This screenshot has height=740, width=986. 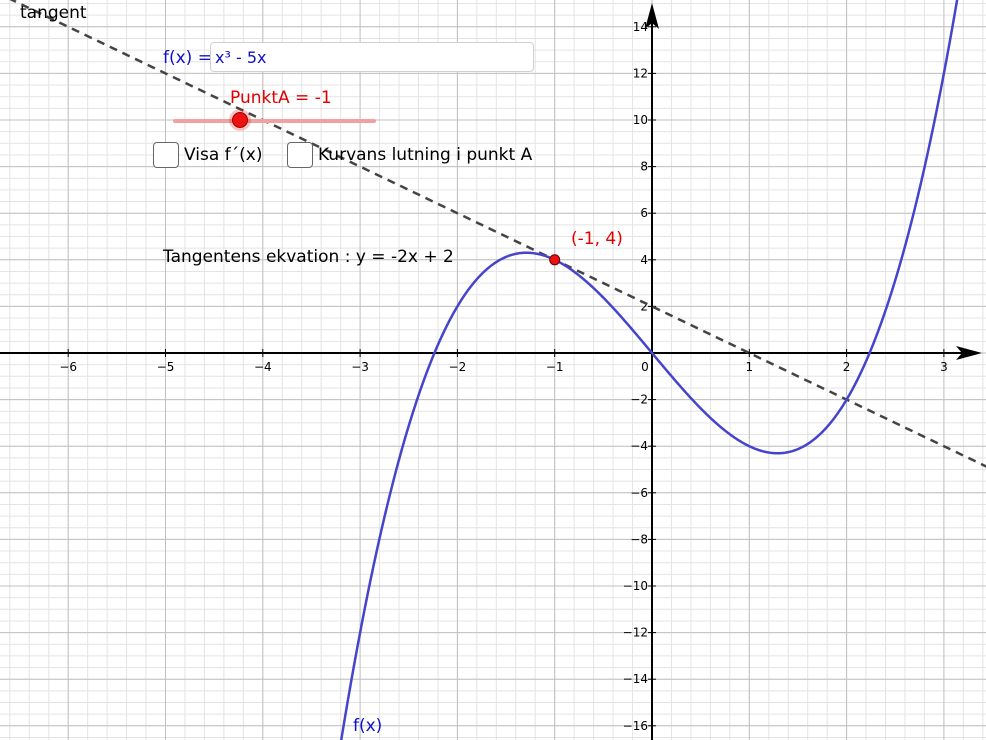 I want to click on show-derivative-checkbox, so click(x=166, y=155).